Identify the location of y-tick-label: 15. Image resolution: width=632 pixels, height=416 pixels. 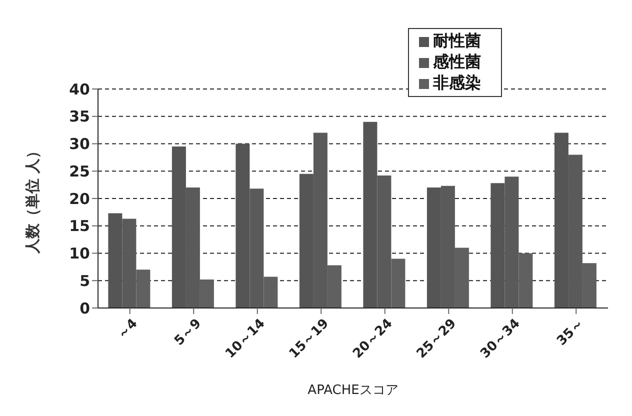
(79, 226).